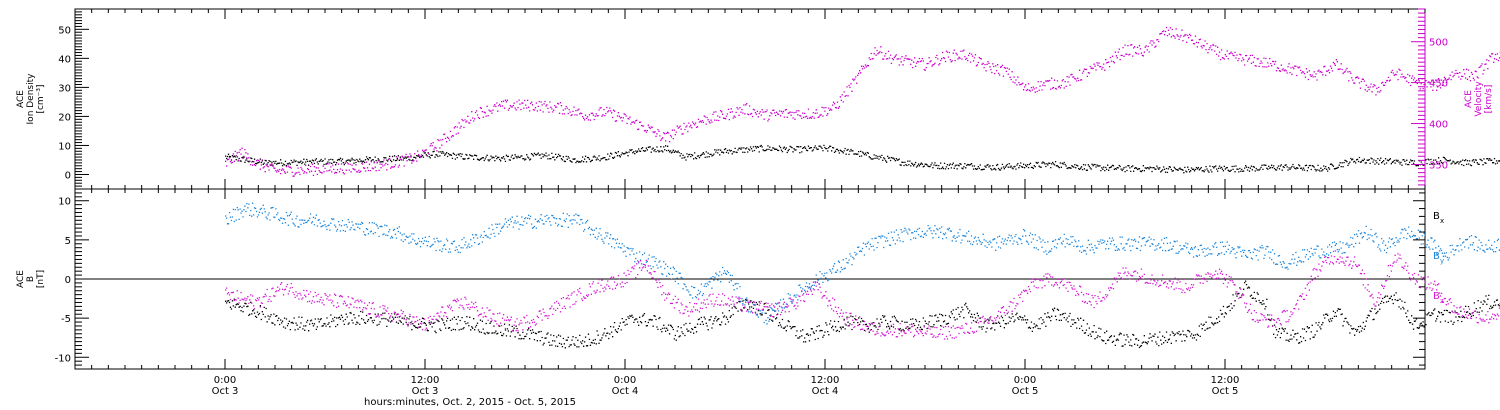 This screenshot has width=1500, height=410. What do you see at coordinates (64, 59) in the screenshot?
I see `density-axis-tick-label: 40` at bounding box center [64, 59].